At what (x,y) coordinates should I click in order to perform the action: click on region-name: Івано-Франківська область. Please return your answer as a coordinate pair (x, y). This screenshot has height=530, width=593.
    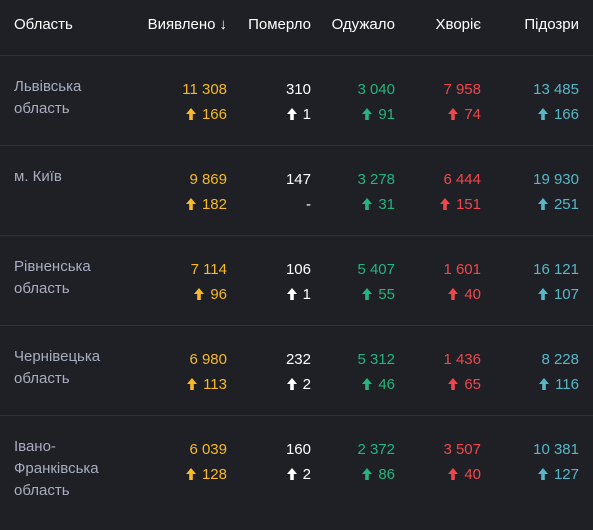
    Looking at the image, I should click on (56, 468).